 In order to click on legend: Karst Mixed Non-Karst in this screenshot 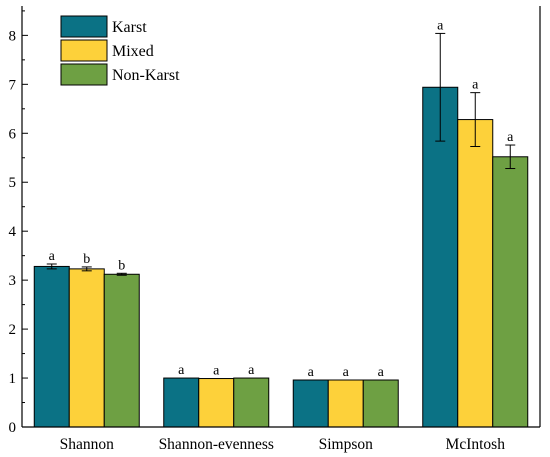, I will do `click(120, 50)`.